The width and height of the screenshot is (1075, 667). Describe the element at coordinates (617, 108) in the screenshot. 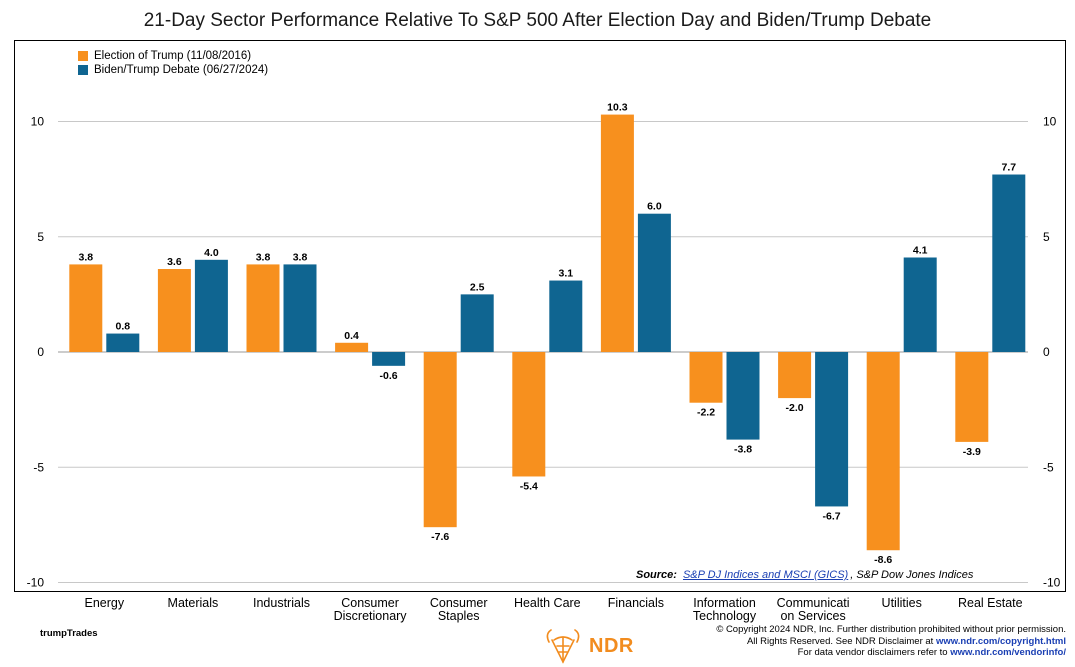

I see `data-label: 10.3` at that location.